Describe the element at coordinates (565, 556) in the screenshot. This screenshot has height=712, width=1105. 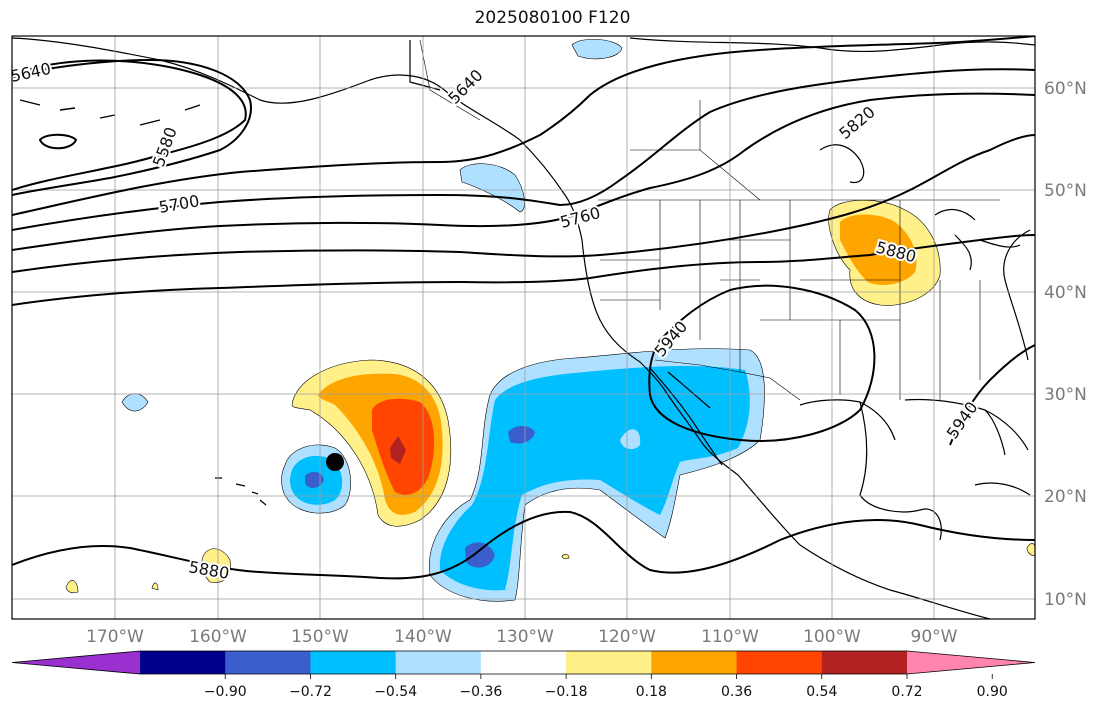
I see `positive-blob-tiny` at that location.